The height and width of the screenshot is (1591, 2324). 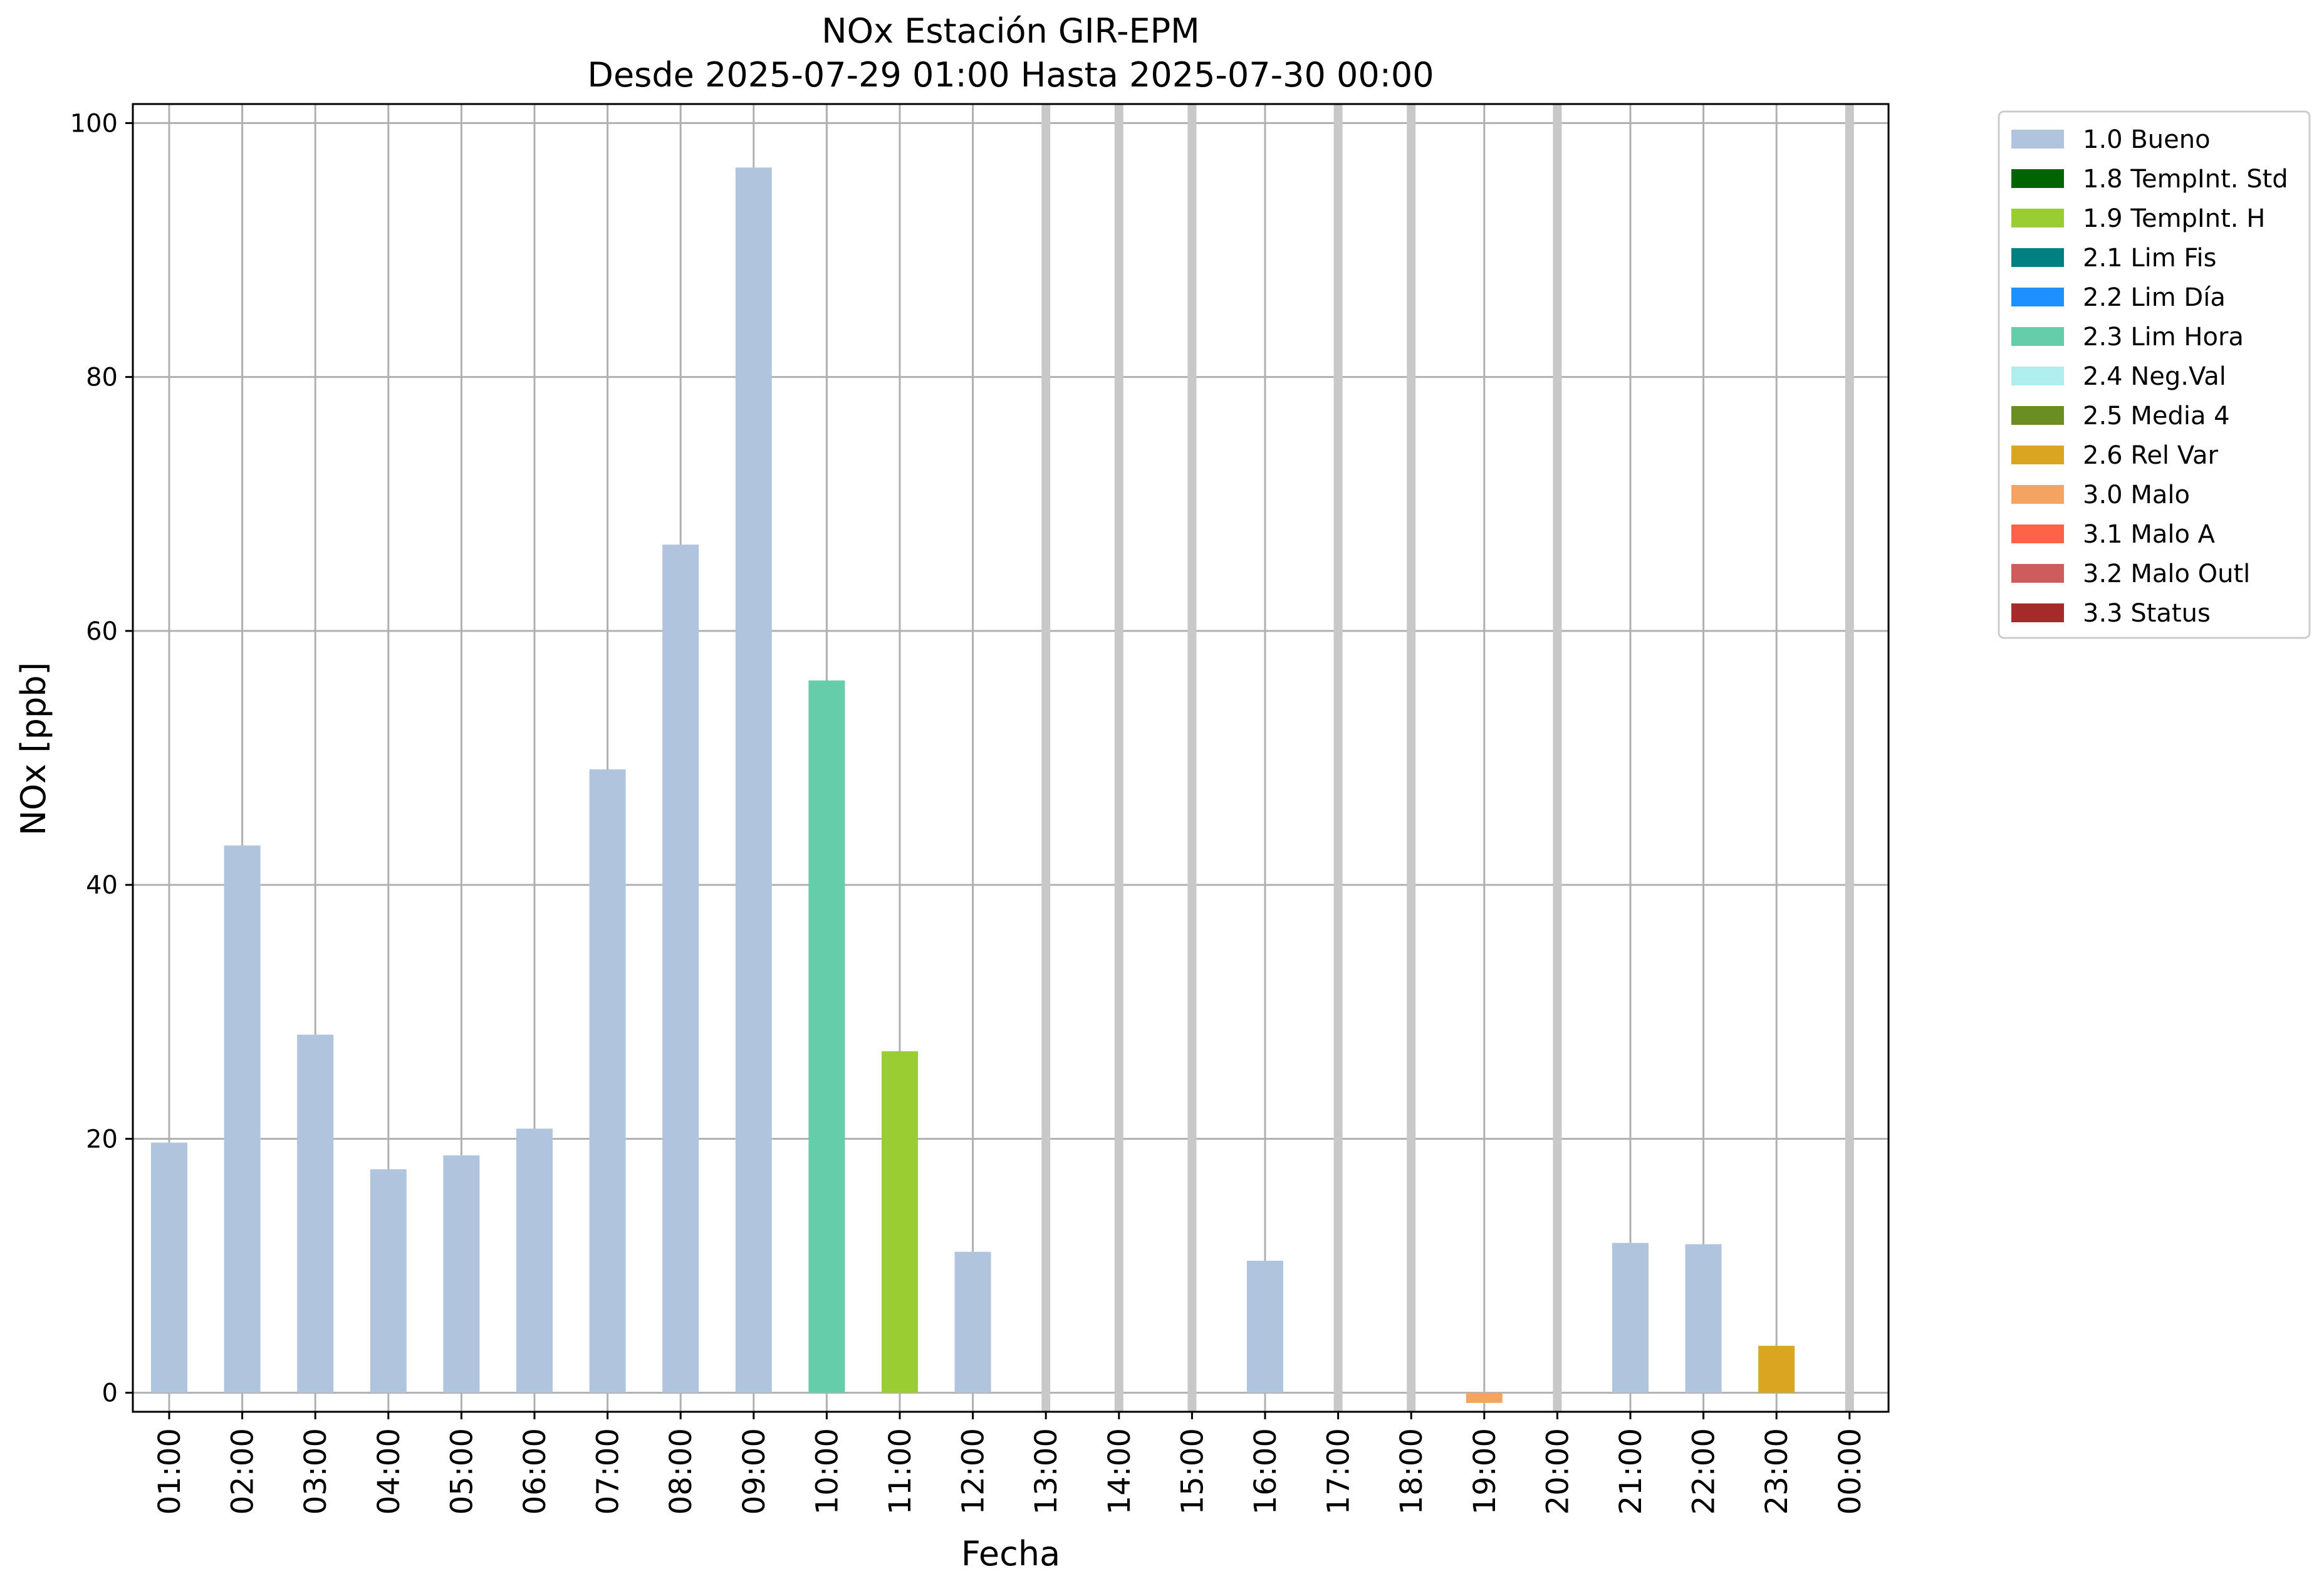 I want to click on y-ticks: 0 20 40 60 80 100, so click(x=101, y=758).